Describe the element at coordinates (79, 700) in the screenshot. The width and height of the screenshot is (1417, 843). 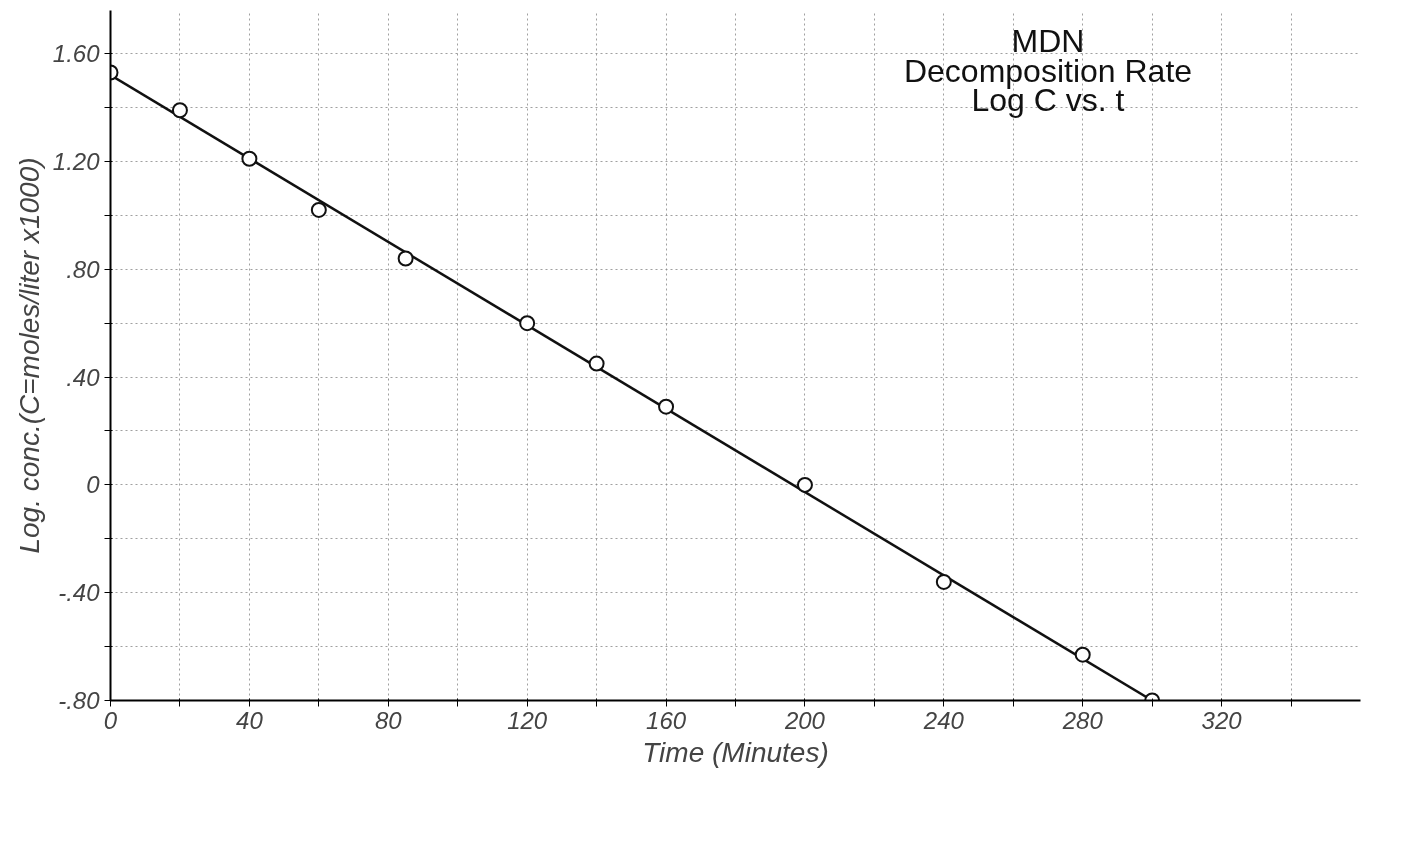
I see `y-tick-label: -.80` at that location.